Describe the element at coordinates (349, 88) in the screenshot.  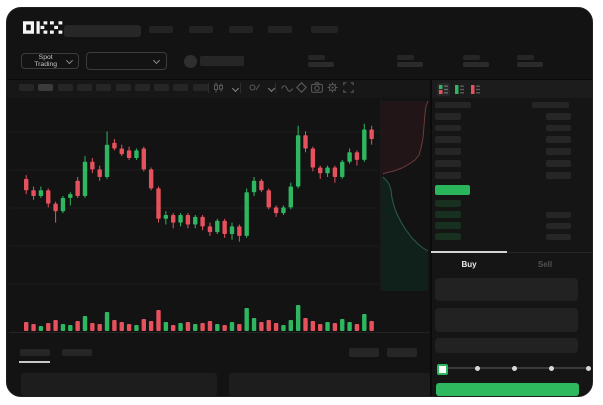
I see `fullscreen-icon` at that location.